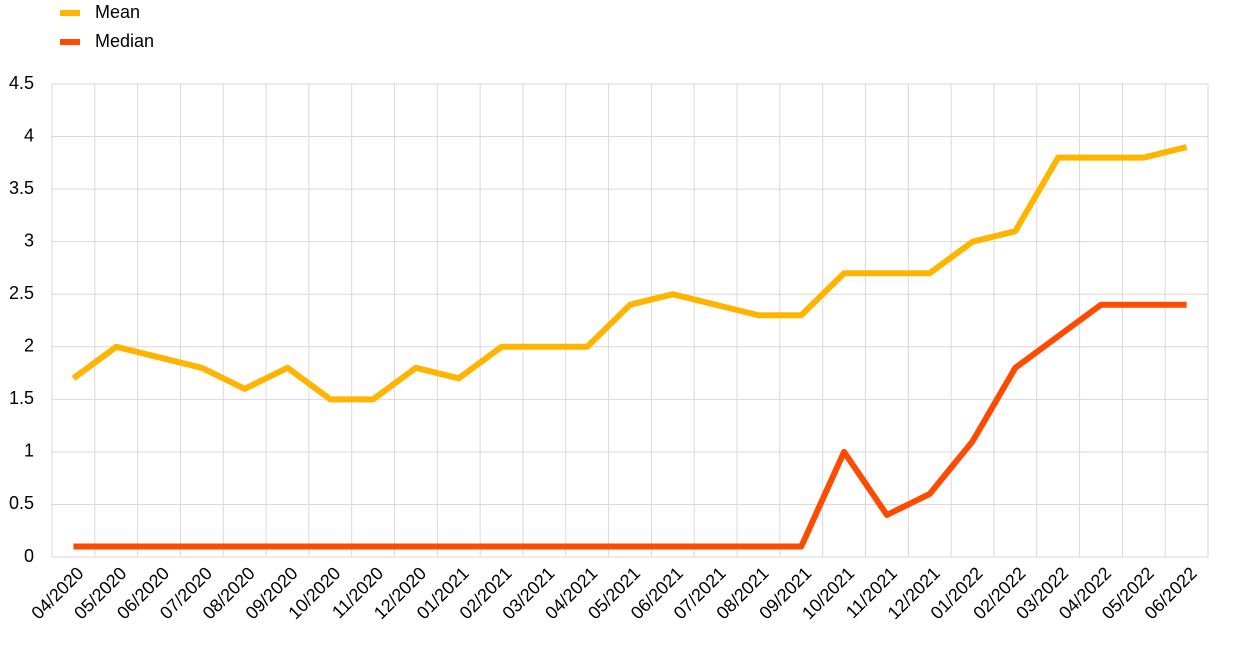  Describe the element at coordinates (29, 451) in the screenshot. I see `y-tick-label: 1` at that location.